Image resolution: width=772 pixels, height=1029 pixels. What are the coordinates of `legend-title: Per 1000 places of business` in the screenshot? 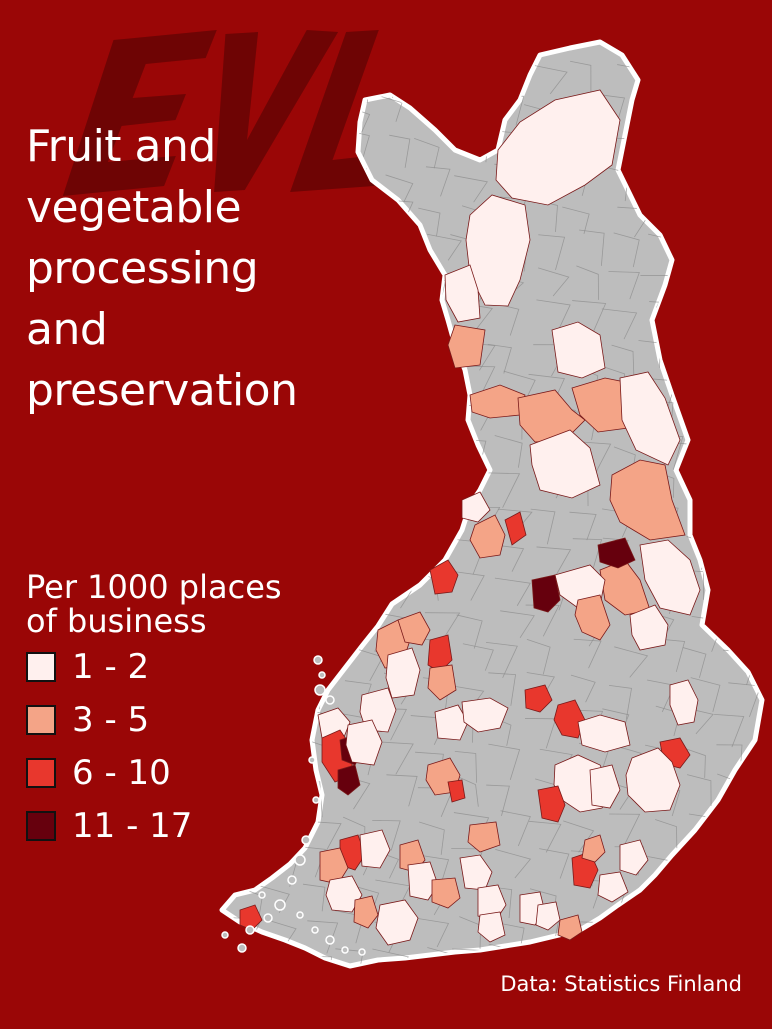 It's located at (154, 604).